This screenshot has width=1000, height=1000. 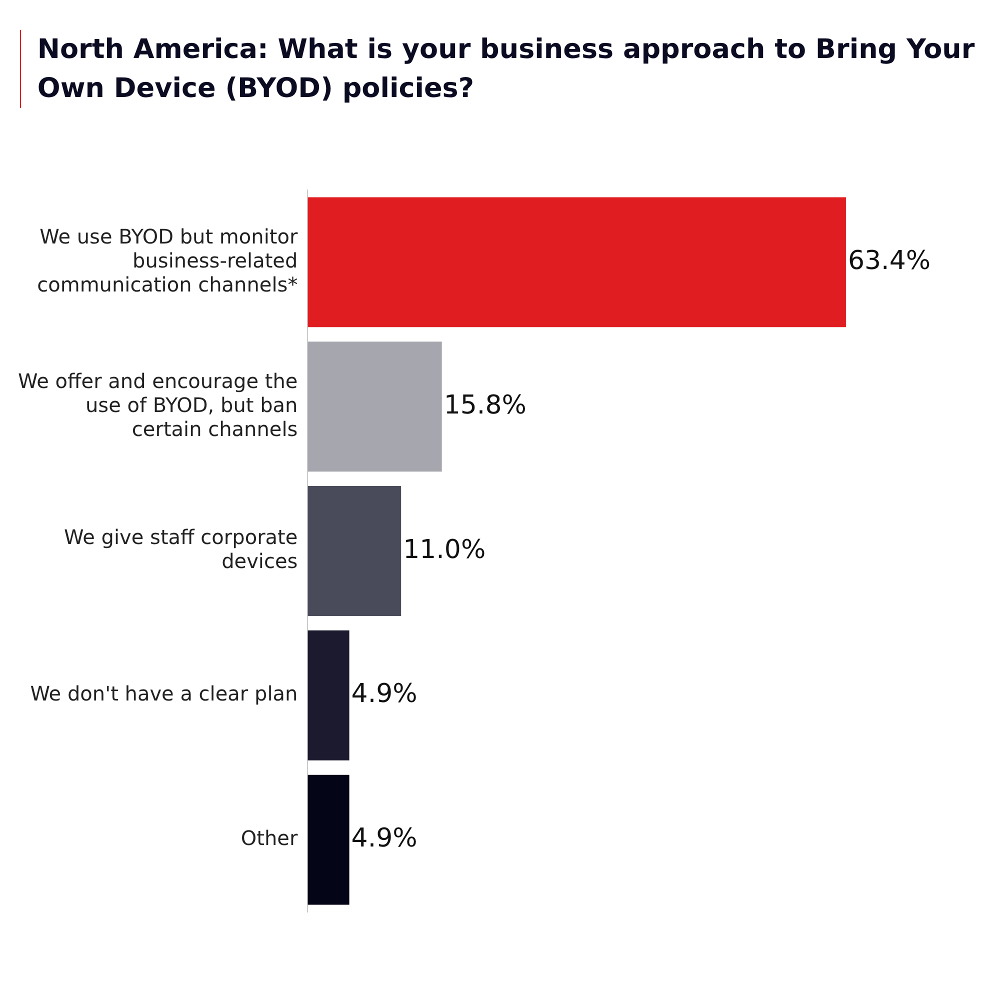 What do you see at coordinates (444, 550) in the screenshot?
I see `data-label: 11.0%` at bounding box center [444, 550].